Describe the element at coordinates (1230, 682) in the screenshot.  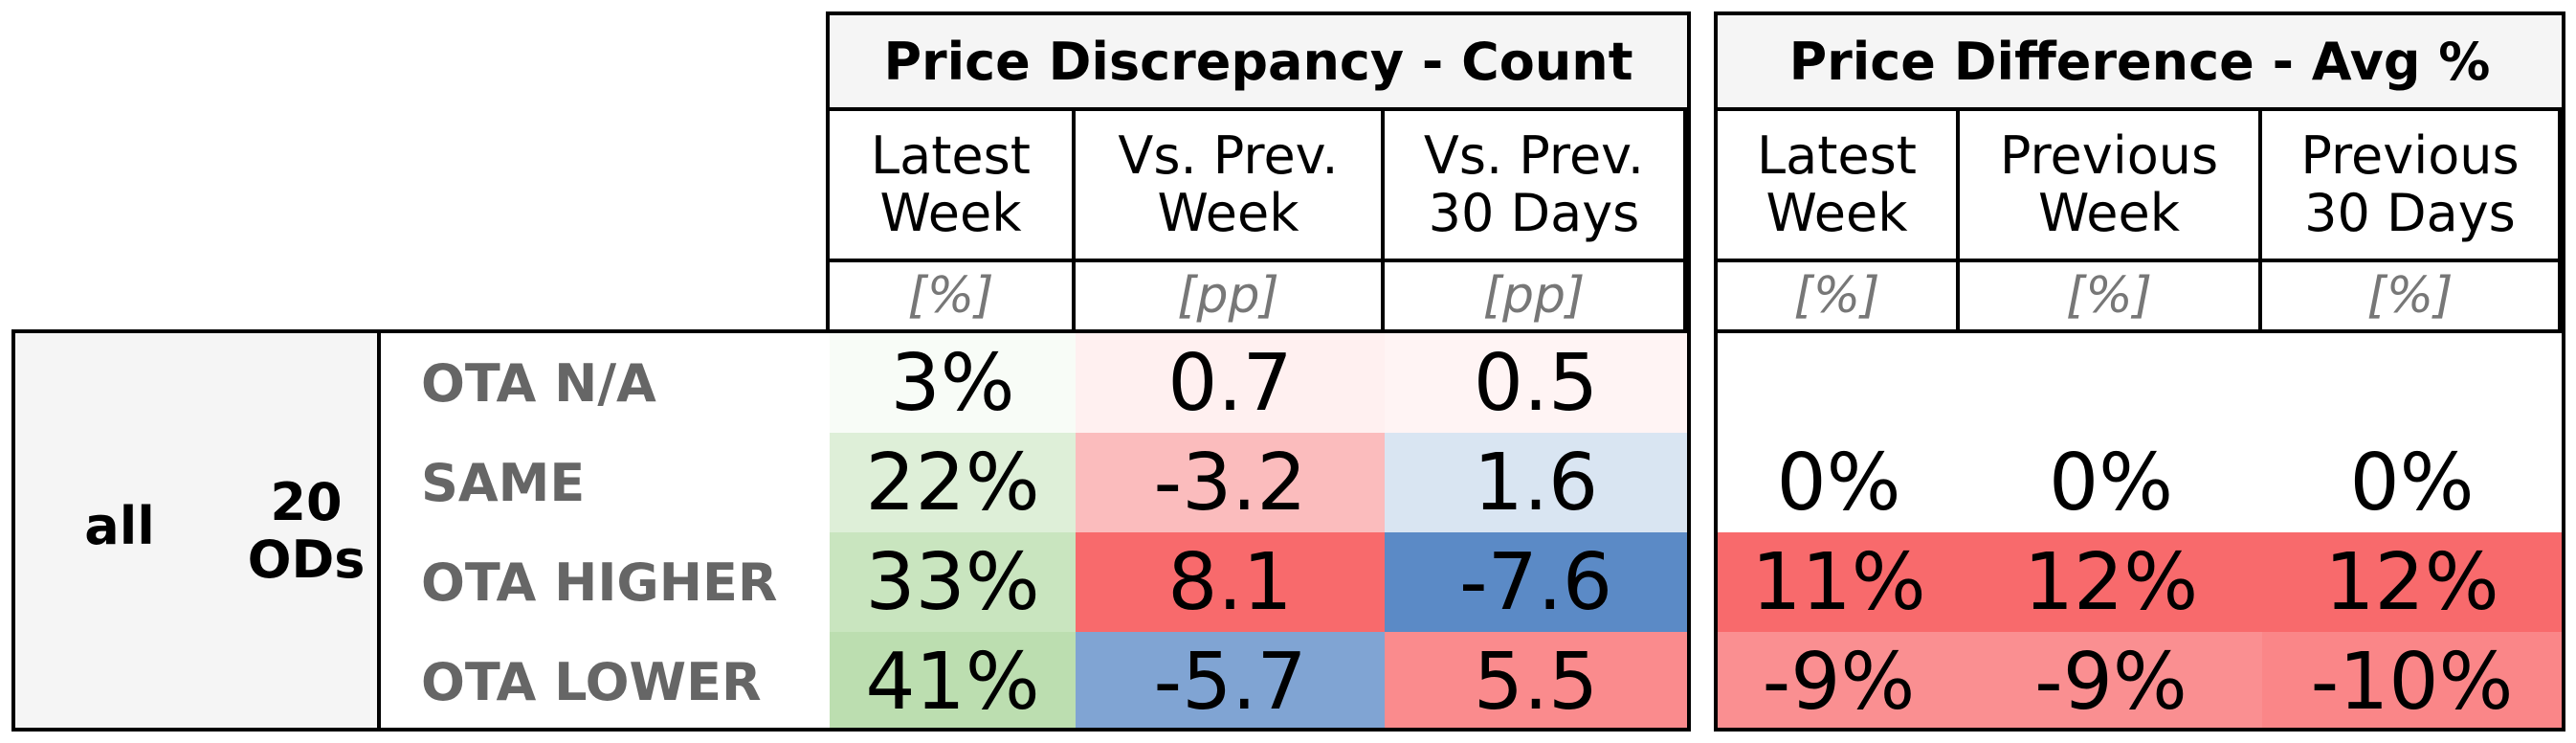
I see `table-cell: -5.7` at that location.